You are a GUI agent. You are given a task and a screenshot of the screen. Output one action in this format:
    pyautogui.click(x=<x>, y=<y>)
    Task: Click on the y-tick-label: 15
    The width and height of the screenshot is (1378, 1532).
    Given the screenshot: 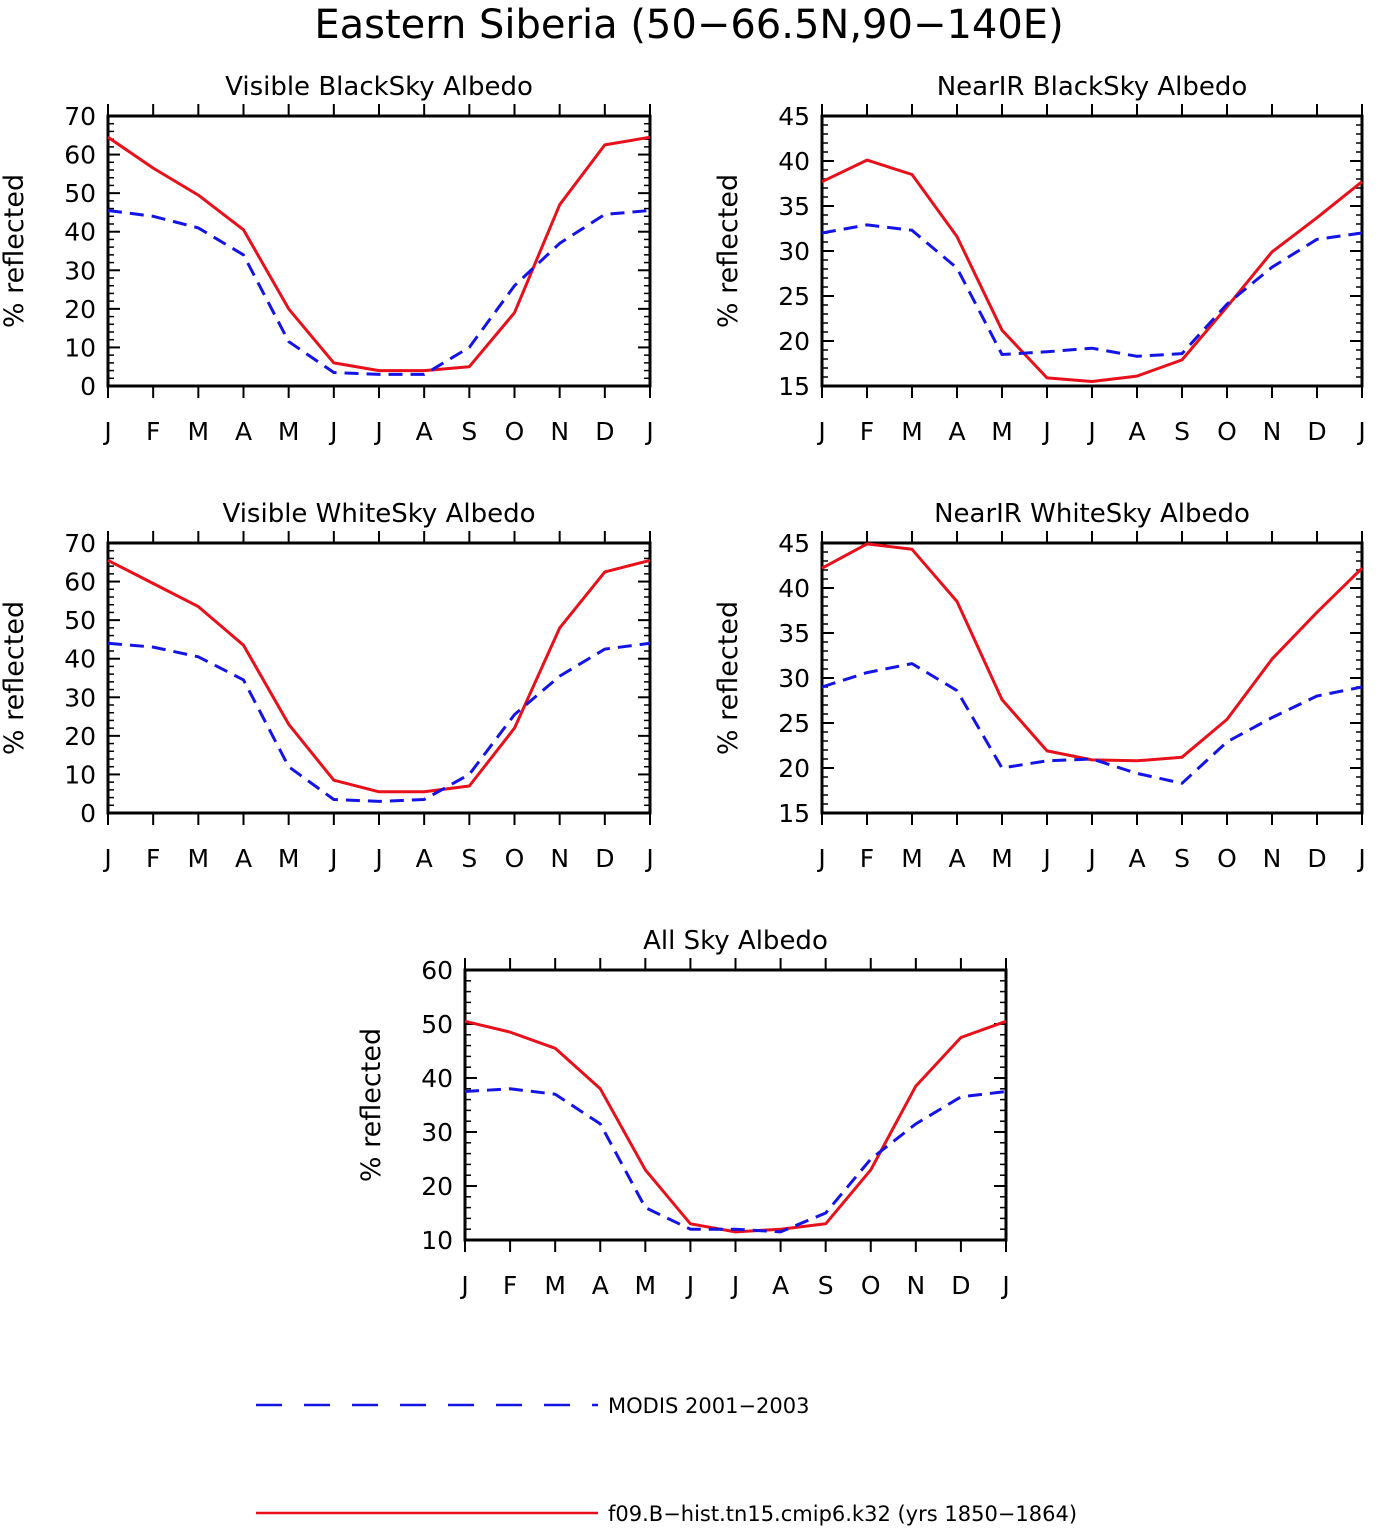 What is the action you would take?
    pyautogui.click(x=794, y=813)
    